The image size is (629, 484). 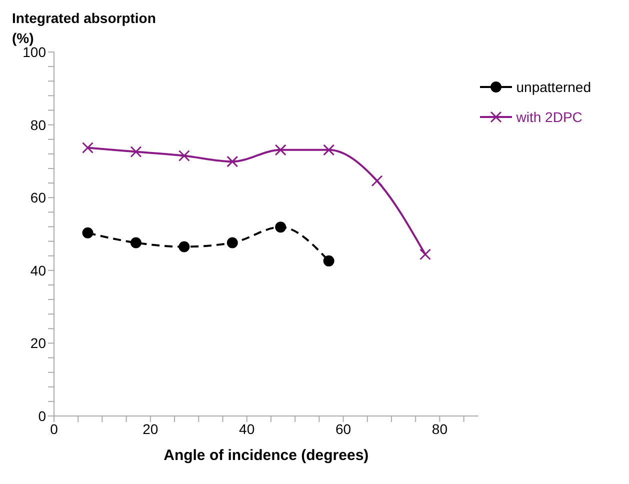 I want to click on y-tick-label: 60, so click(x=38, y=198).